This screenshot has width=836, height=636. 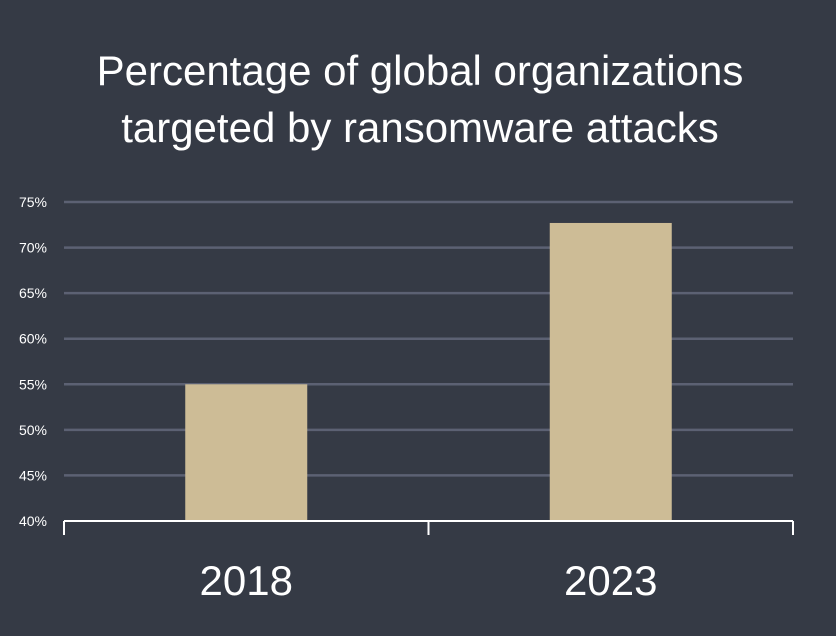 I want to click on x-axis-tick-labels: 2018 2023, so click(x=429, y=580).